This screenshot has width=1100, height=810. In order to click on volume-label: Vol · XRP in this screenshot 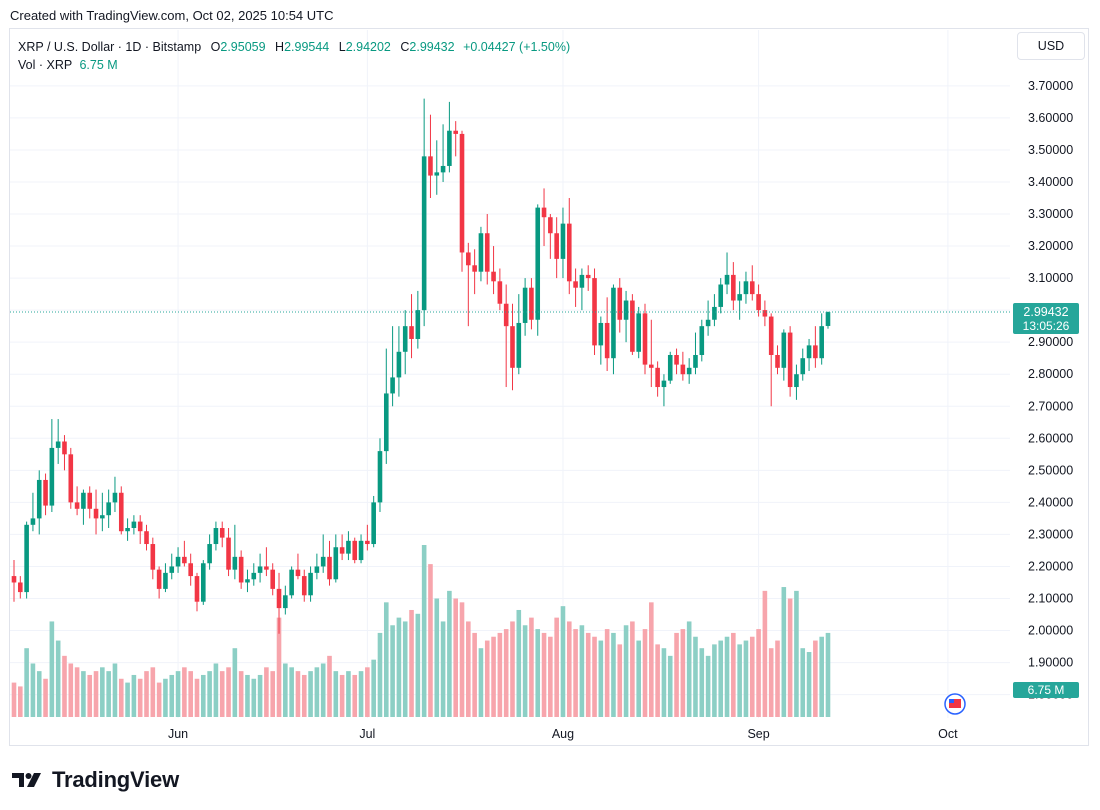, I will do `click(45, 65)`.